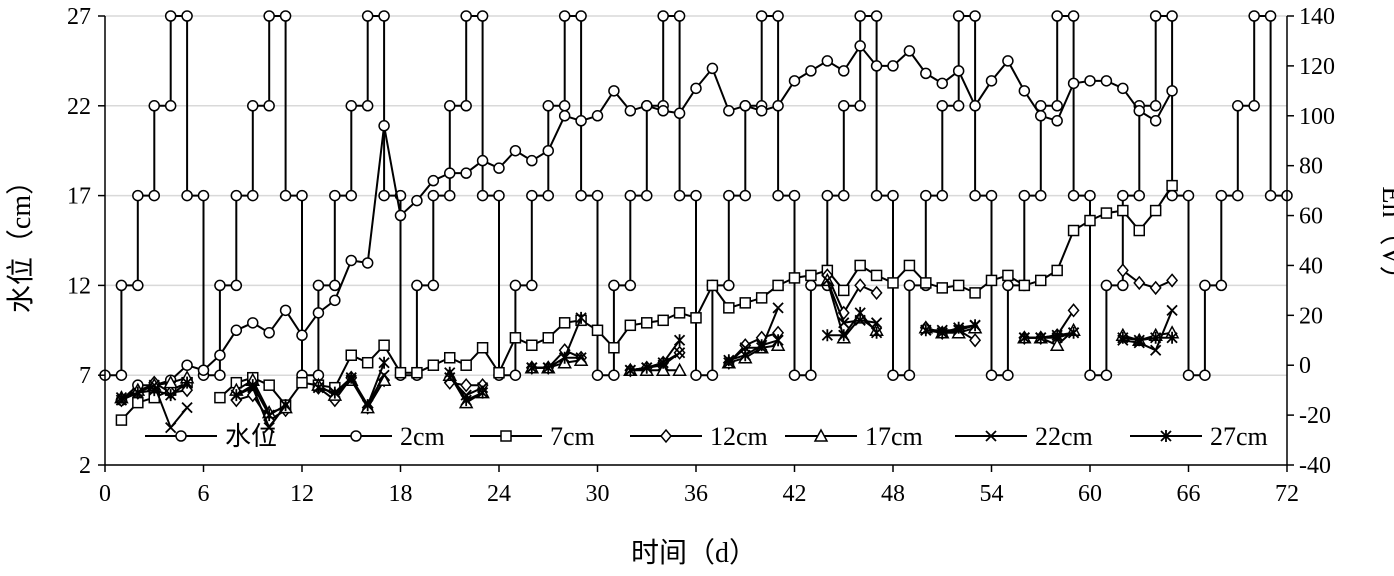 The width and height of the screenshot is (1394, 576). Describe the element at coordinates (598, 494) in the screenshot. I see `x-tick-label: 30` at that location.